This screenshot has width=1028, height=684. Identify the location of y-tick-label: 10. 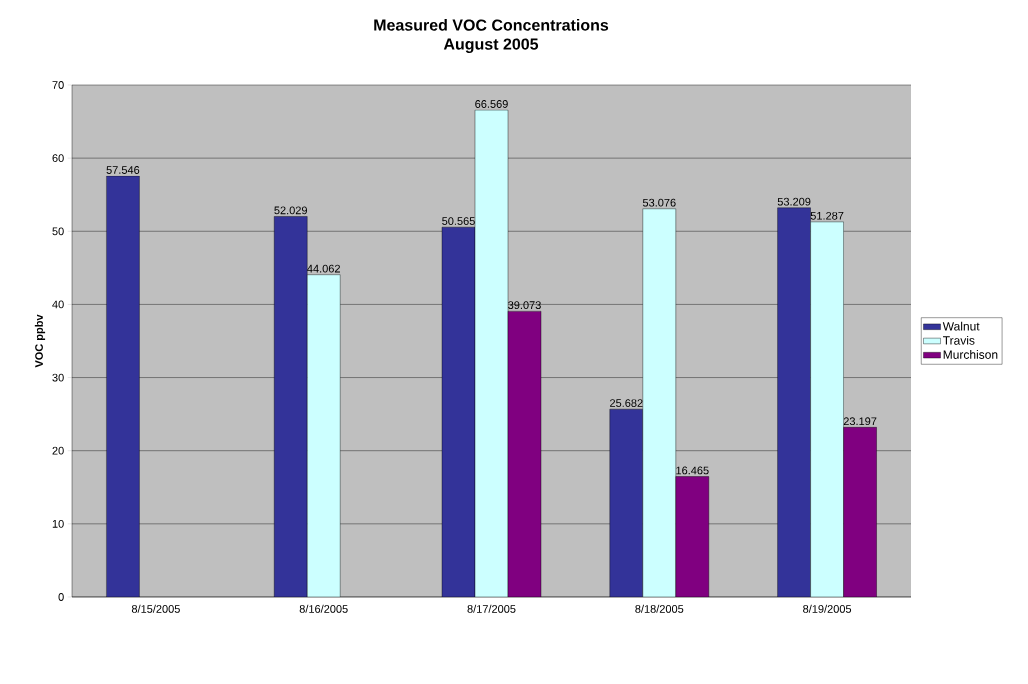
(58, 523).